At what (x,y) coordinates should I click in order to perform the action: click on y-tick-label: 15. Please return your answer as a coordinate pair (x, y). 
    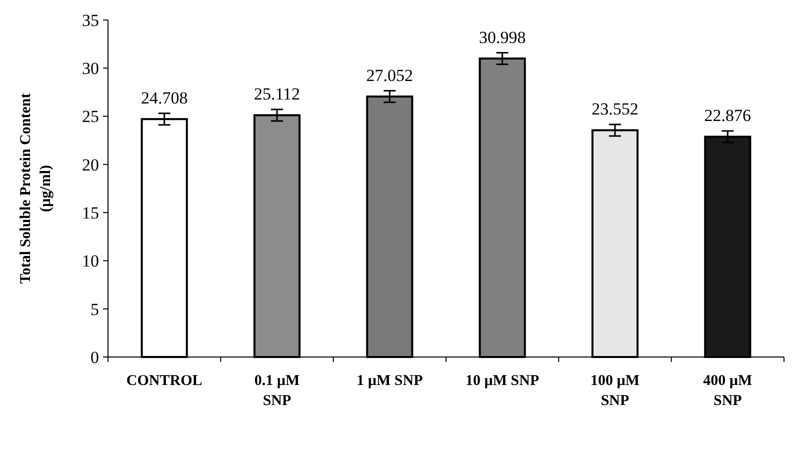
    Looking at the image, I should click on (90, 213).